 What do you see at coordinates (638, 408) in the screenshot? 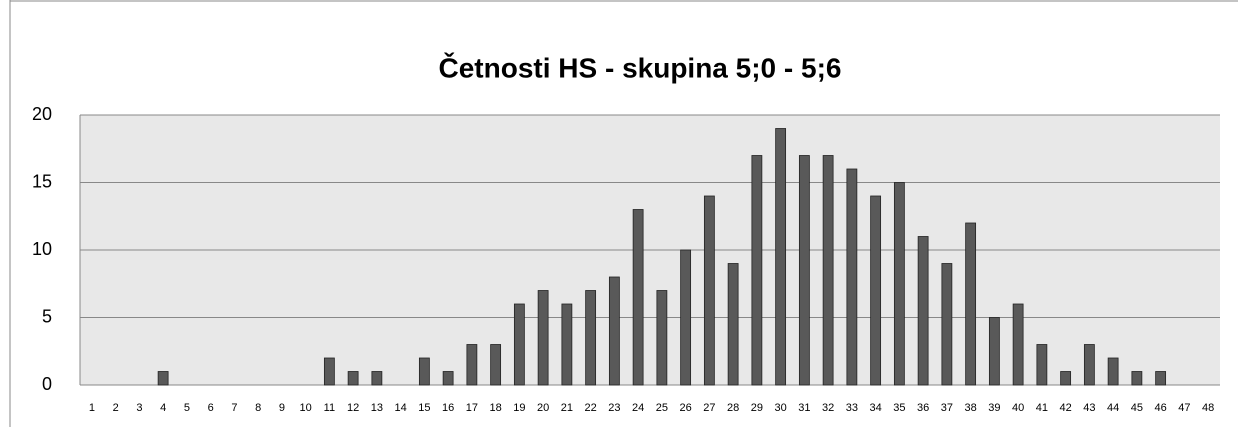
I see `x-tick-label: 24` at bounding box center [638, 408].